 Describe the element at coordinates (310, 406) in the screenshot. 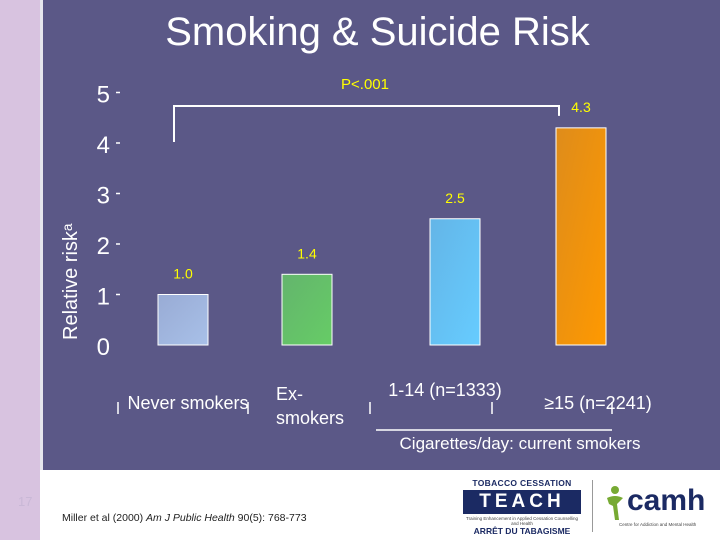

I see `category-label-ex-smokers: Ex-smokers` at that location.